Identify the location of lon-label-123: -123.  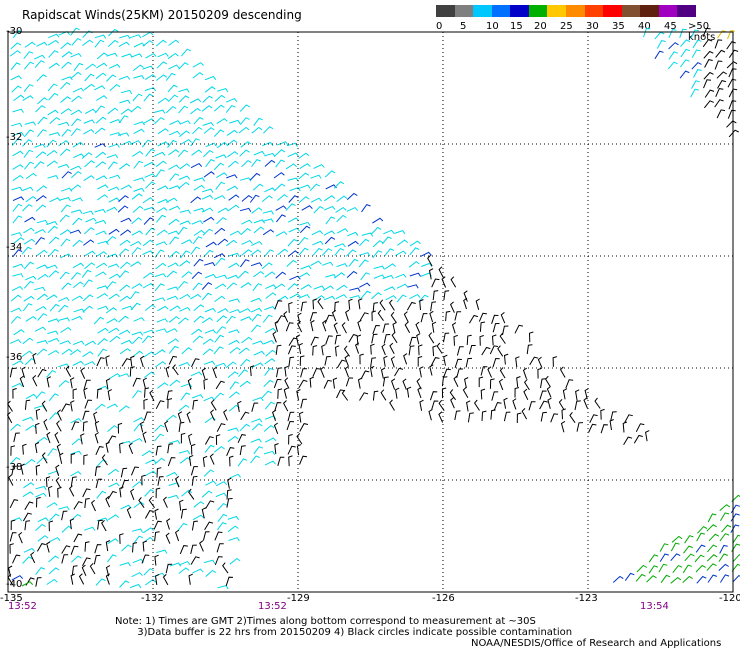
(586, 598).